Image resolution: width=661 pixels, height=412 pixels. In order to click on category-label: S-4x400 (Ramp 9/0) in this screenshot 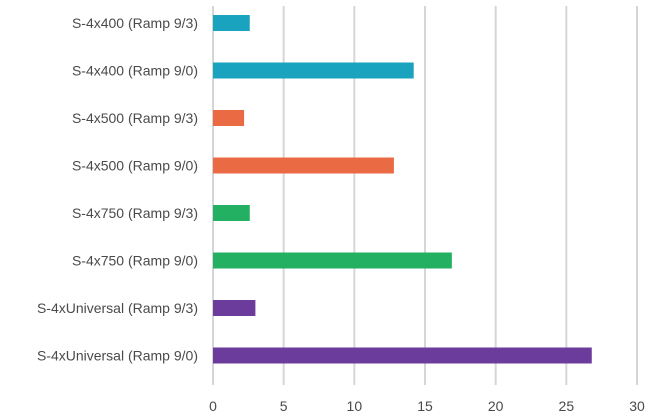, I will do `click(135, 71)`.